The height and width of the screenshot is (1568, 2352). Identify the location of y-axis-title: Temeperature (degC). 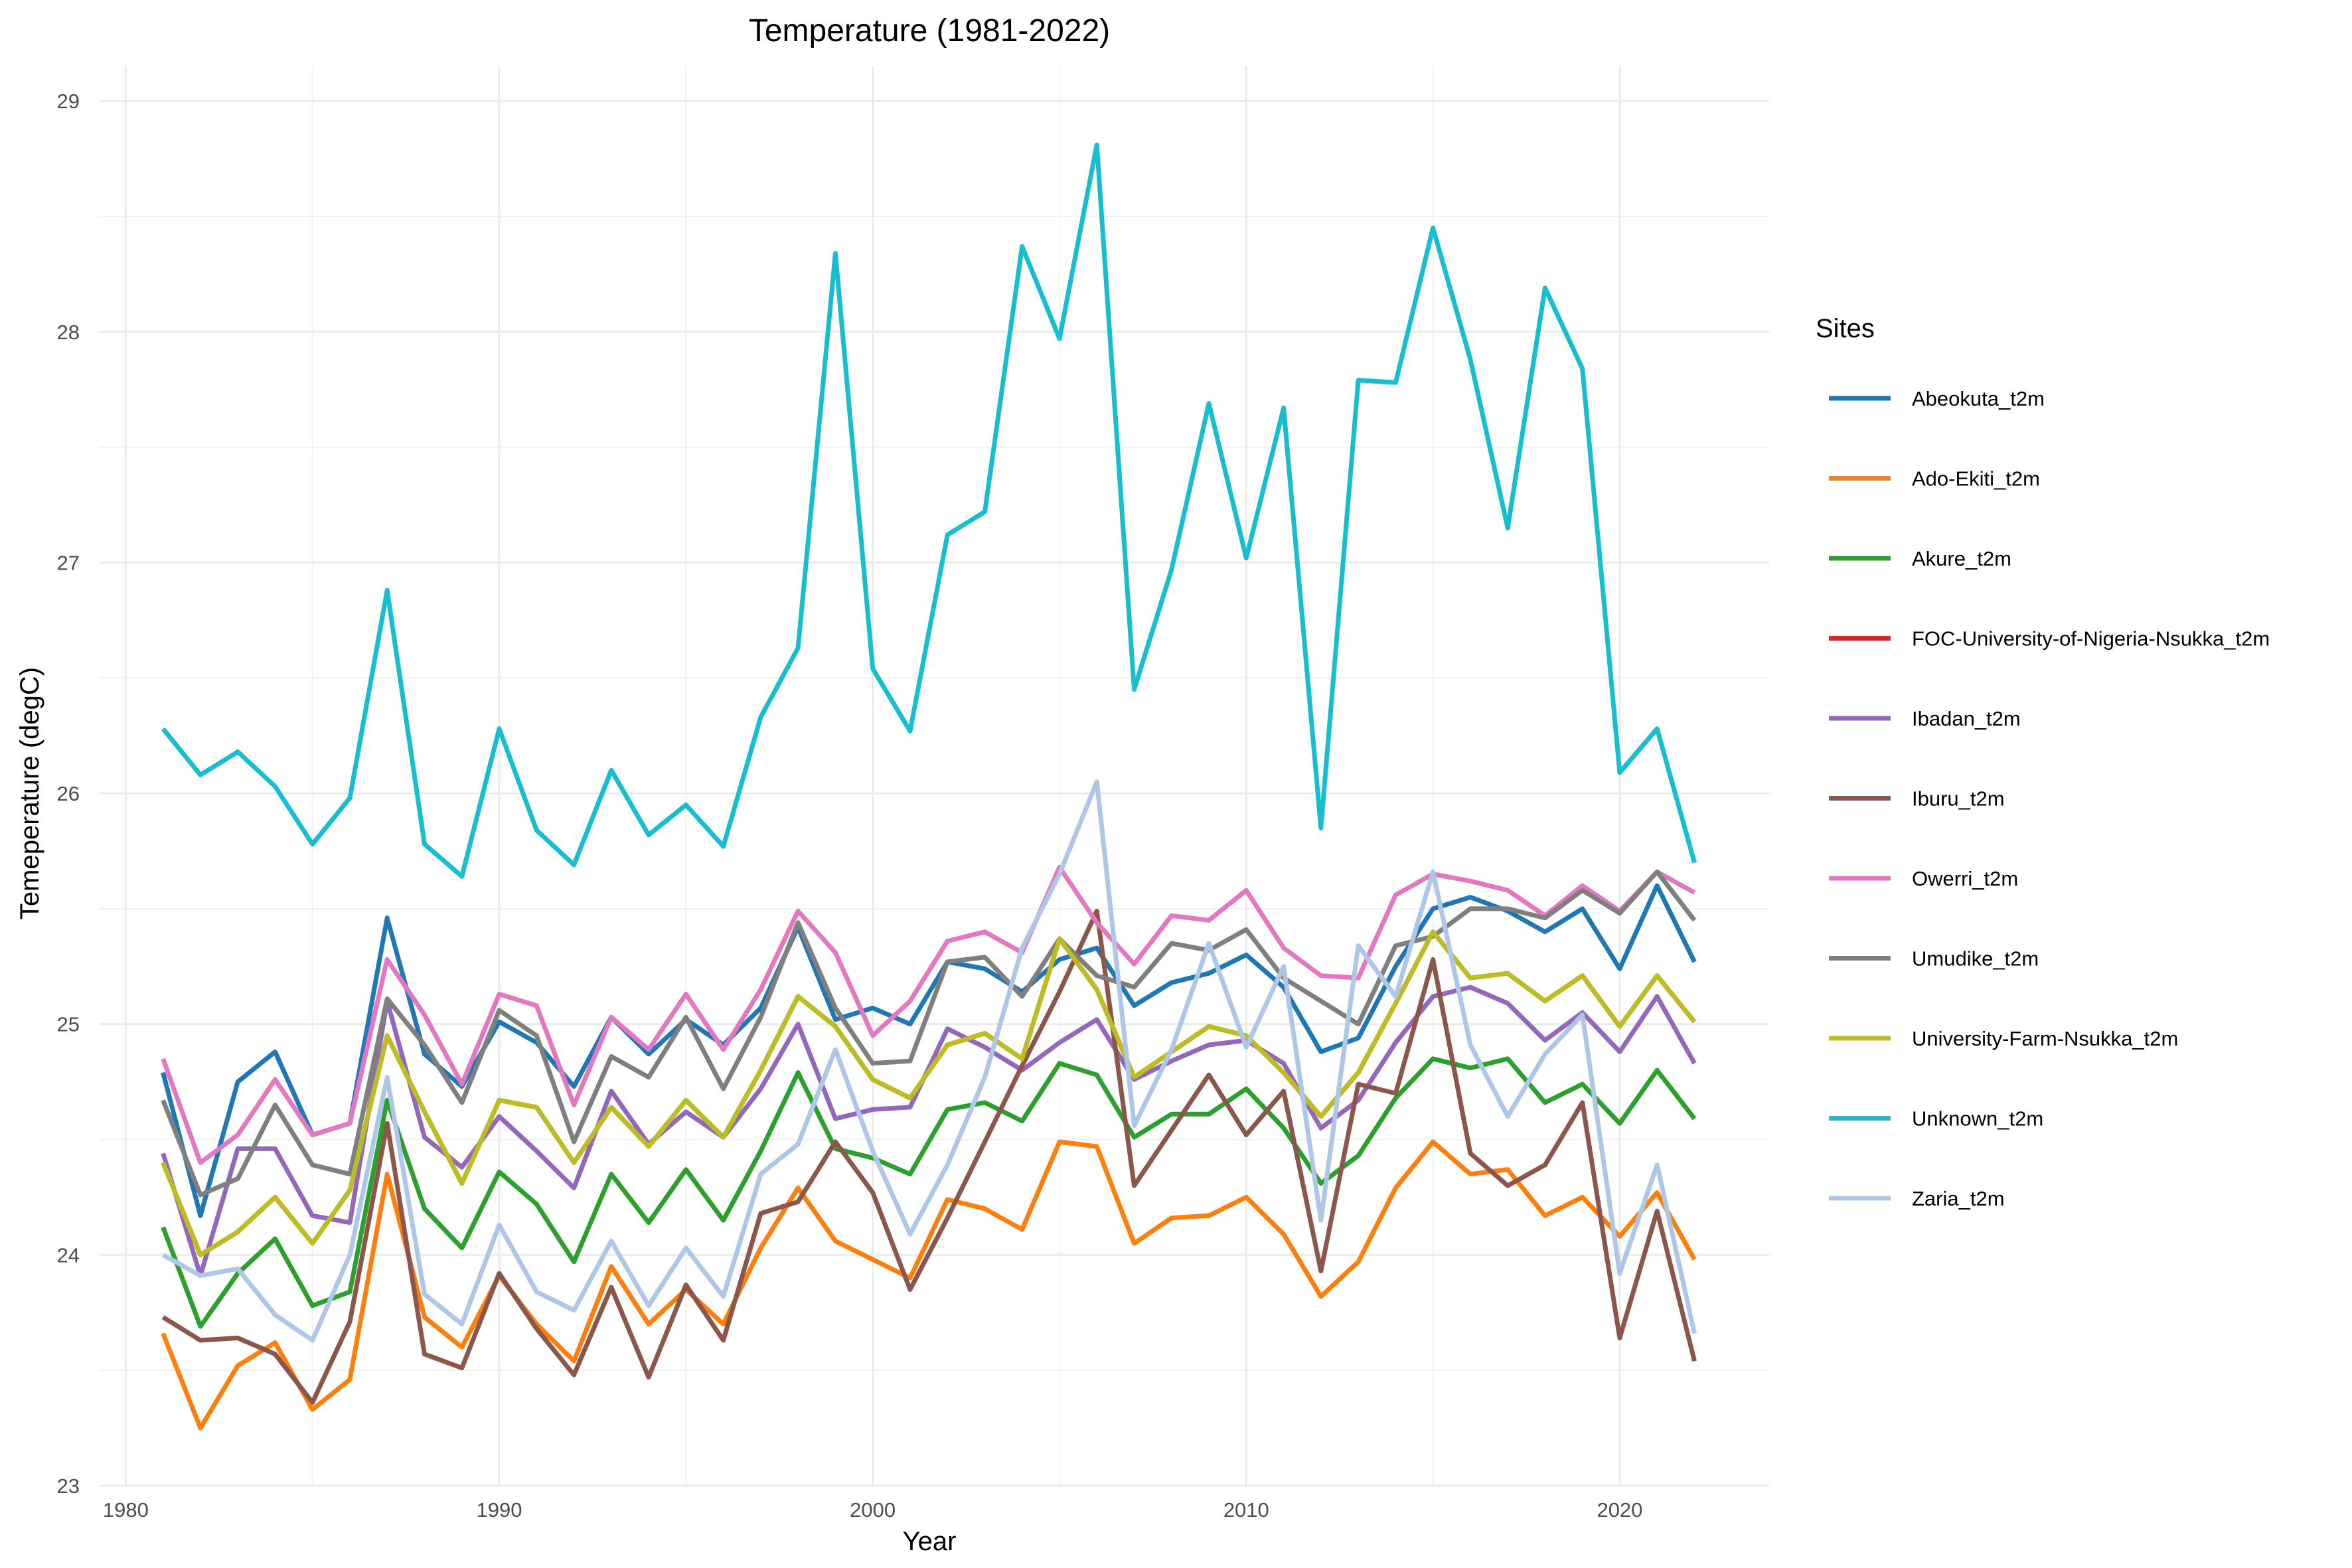
(29, 793).